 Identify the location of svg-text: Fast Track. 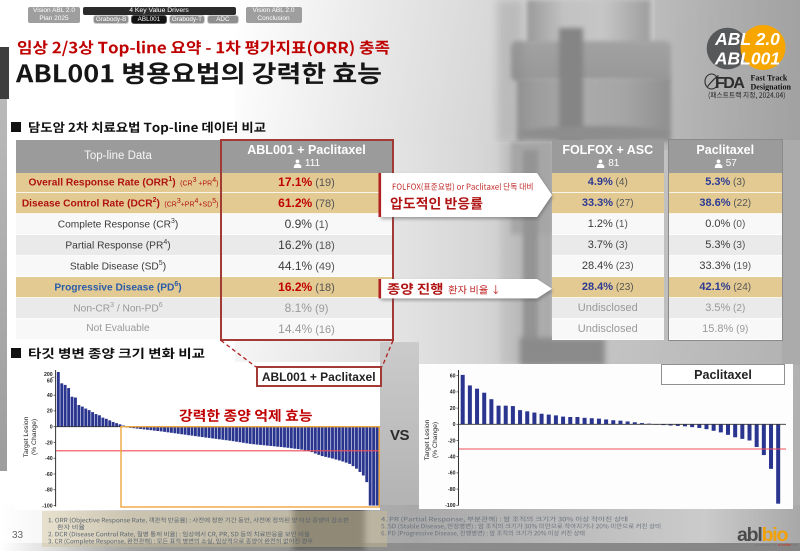
(769, 78).